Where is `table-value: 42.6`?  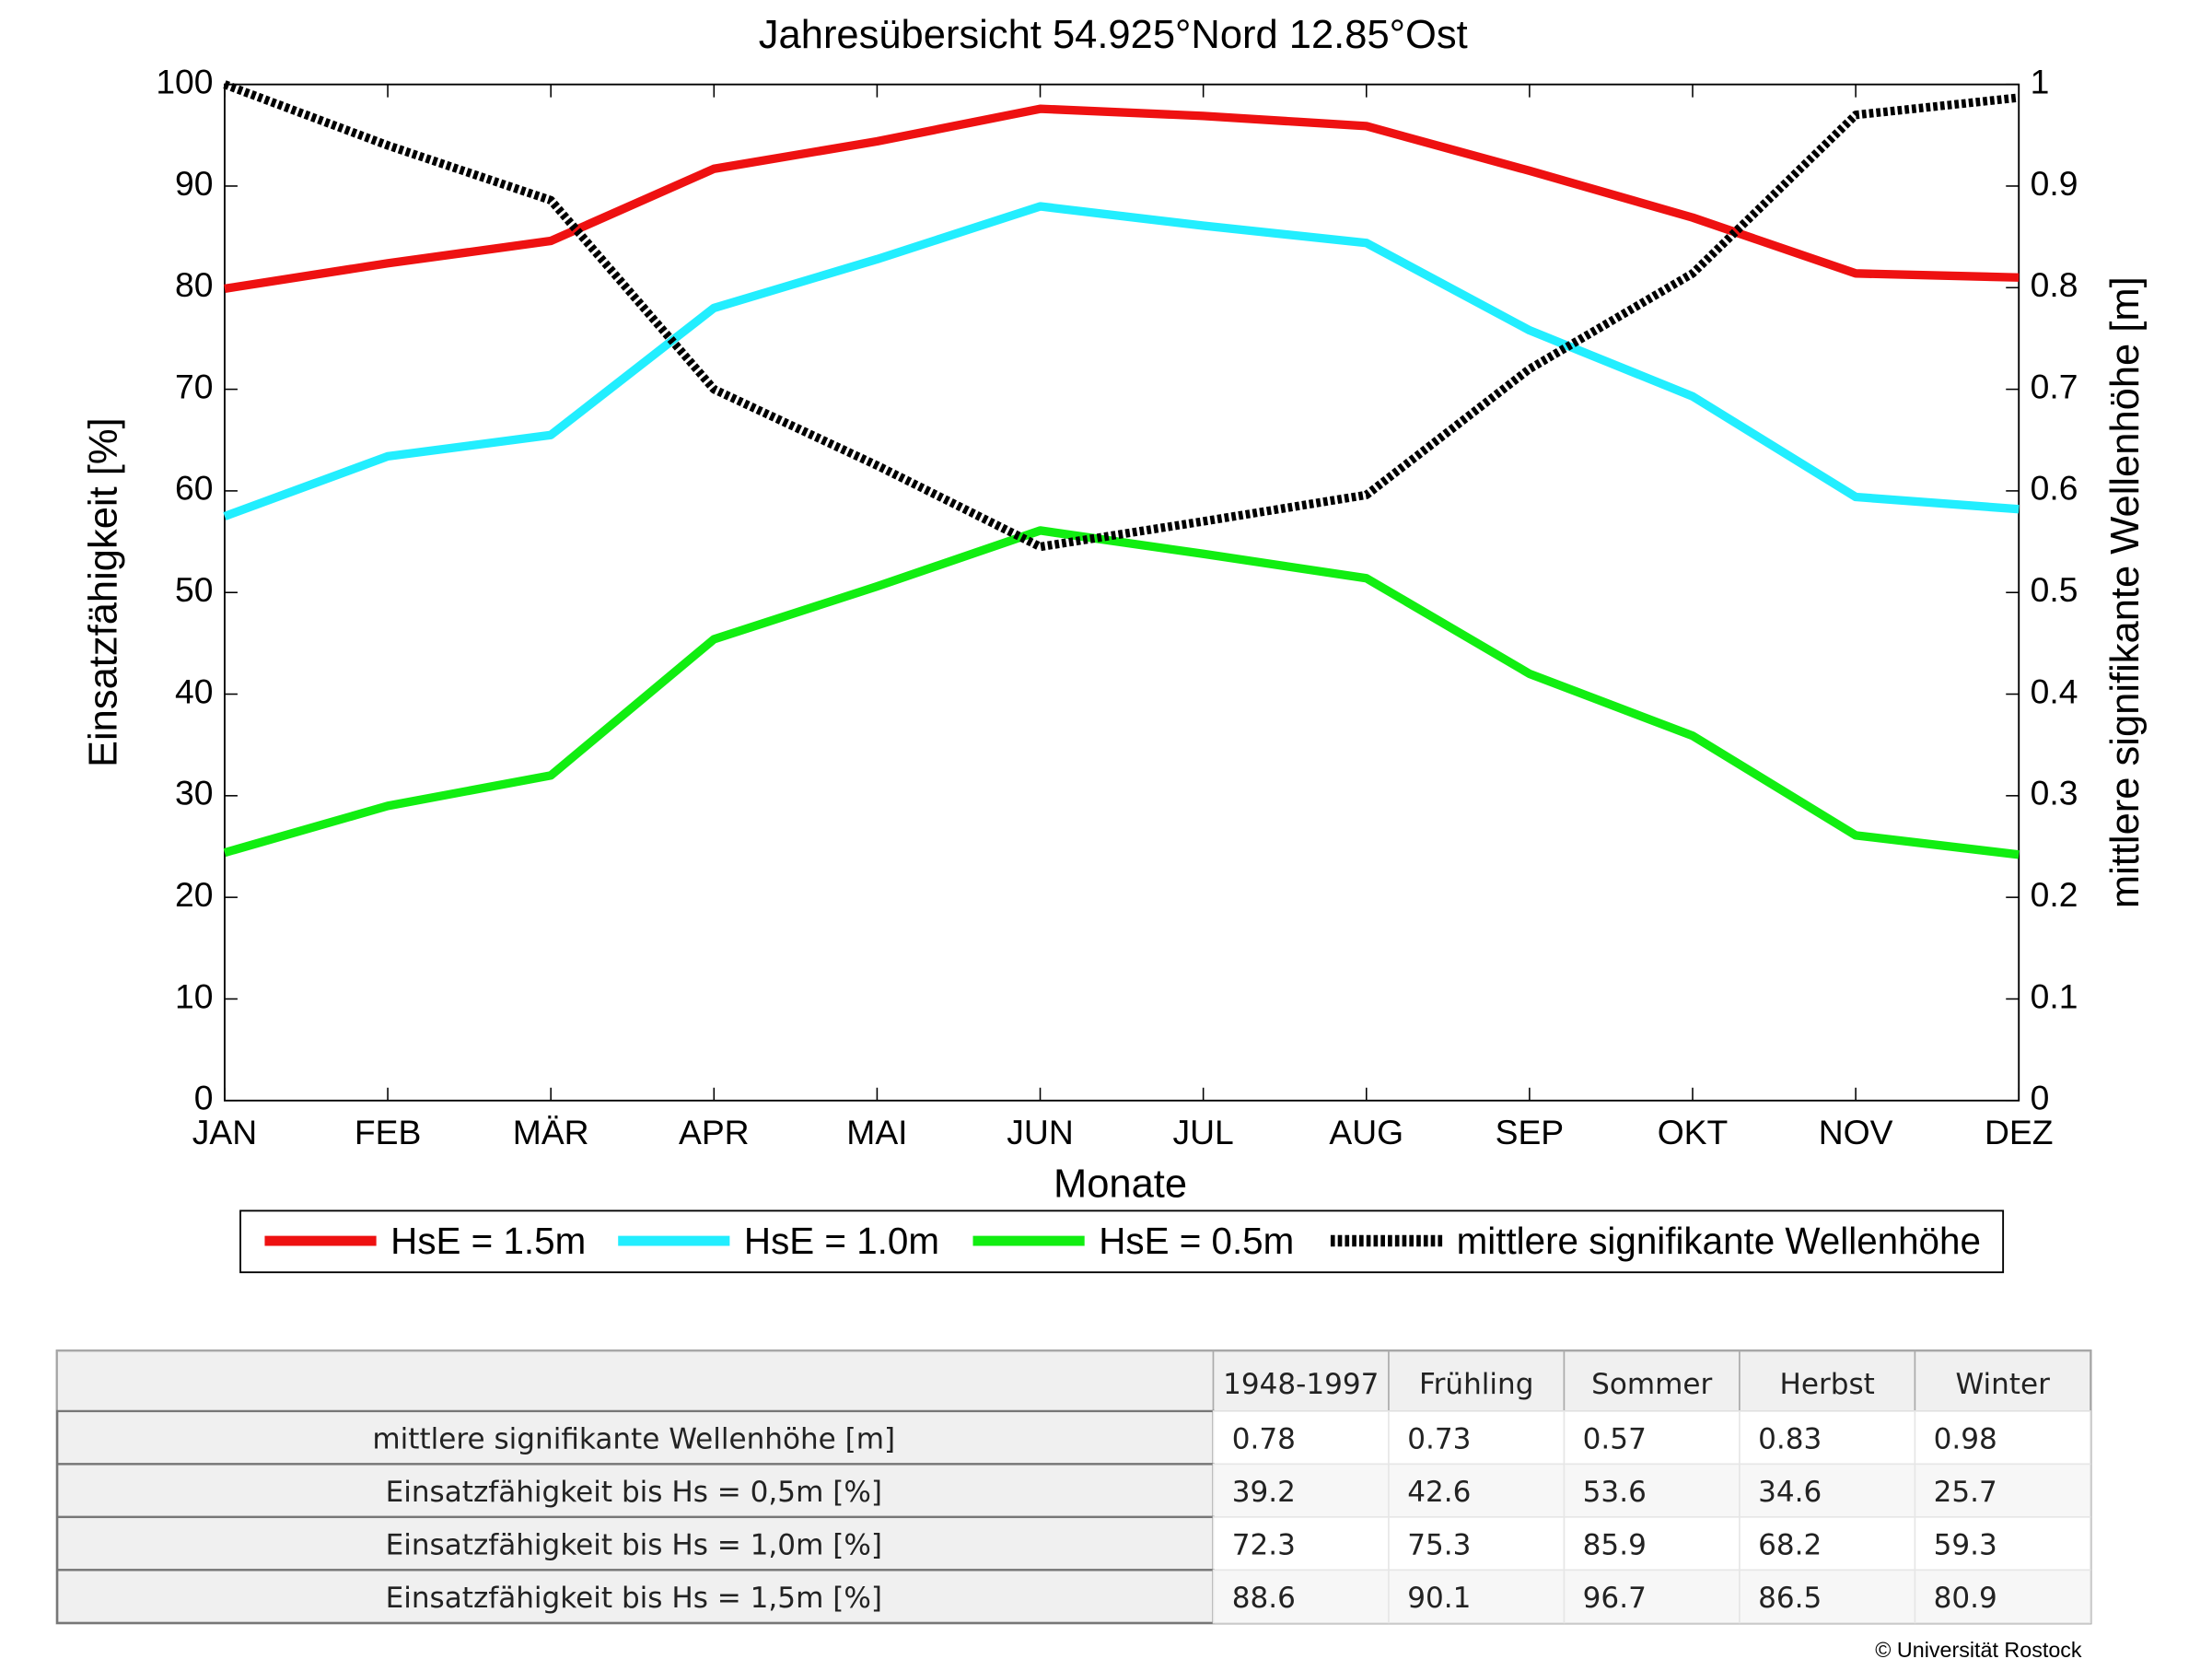 table-value: 42.6 is located at coordinates (1439, 1492).